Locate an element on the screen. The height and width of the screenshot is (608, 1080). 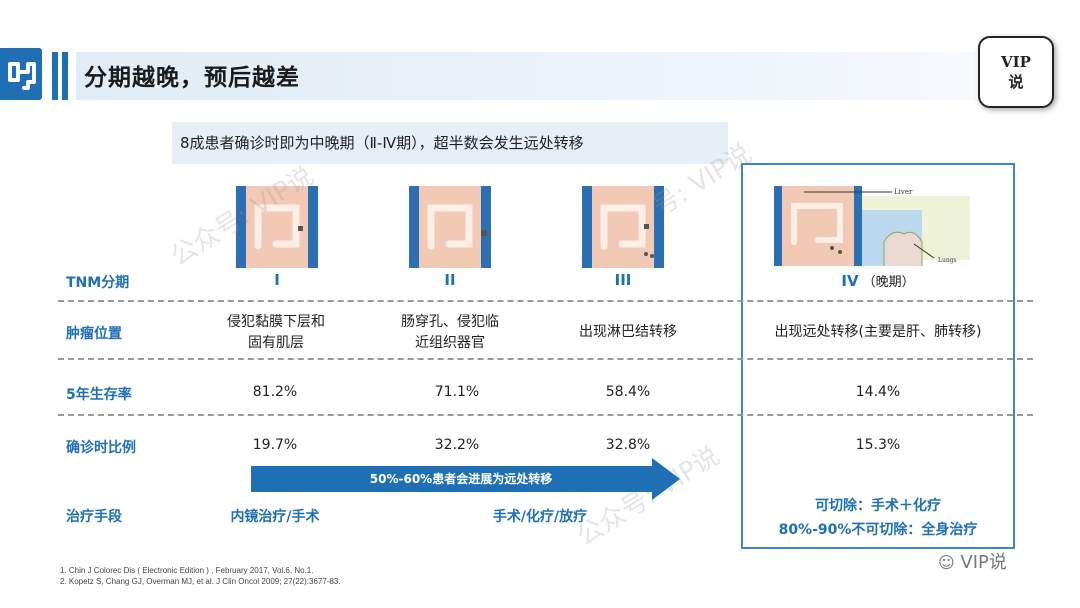
badge-line-2: 说 is located at coordinates (1016, 82).